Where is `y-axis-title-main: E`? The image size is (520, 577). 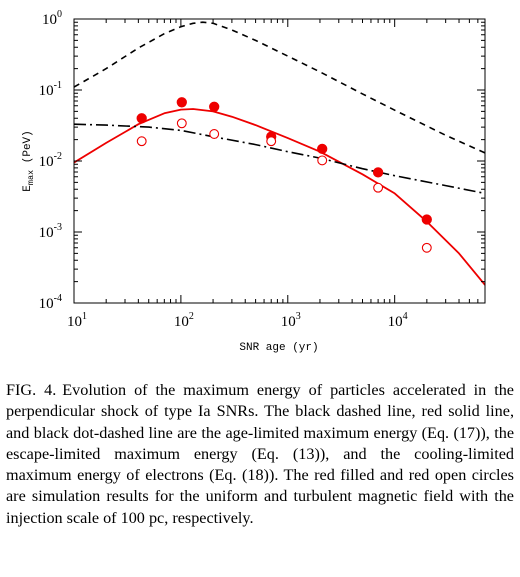
y-axis-title-main: E is located at coordinates (28, 188).